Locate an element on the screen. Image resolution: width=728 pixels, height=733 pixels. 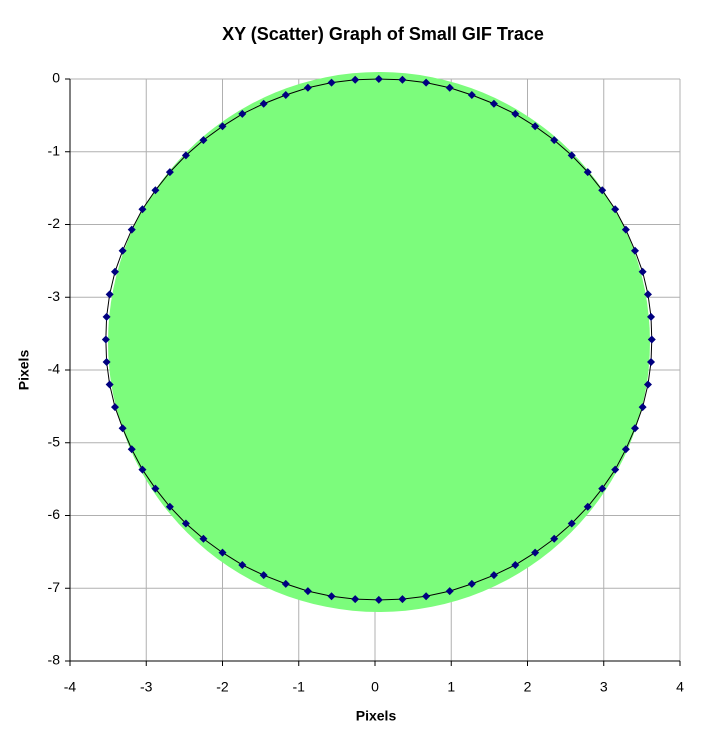
x-tick-label: -3 is located at coordinates (146, 687).